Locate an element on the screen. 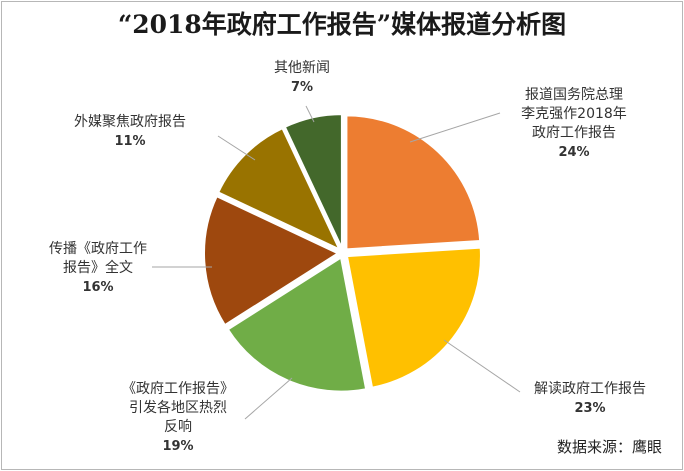 Image resolution: width=684 pixels, height=471 pixels. slice-label-6-line-1: 其他新闻 is located at coordinates (302, 68).